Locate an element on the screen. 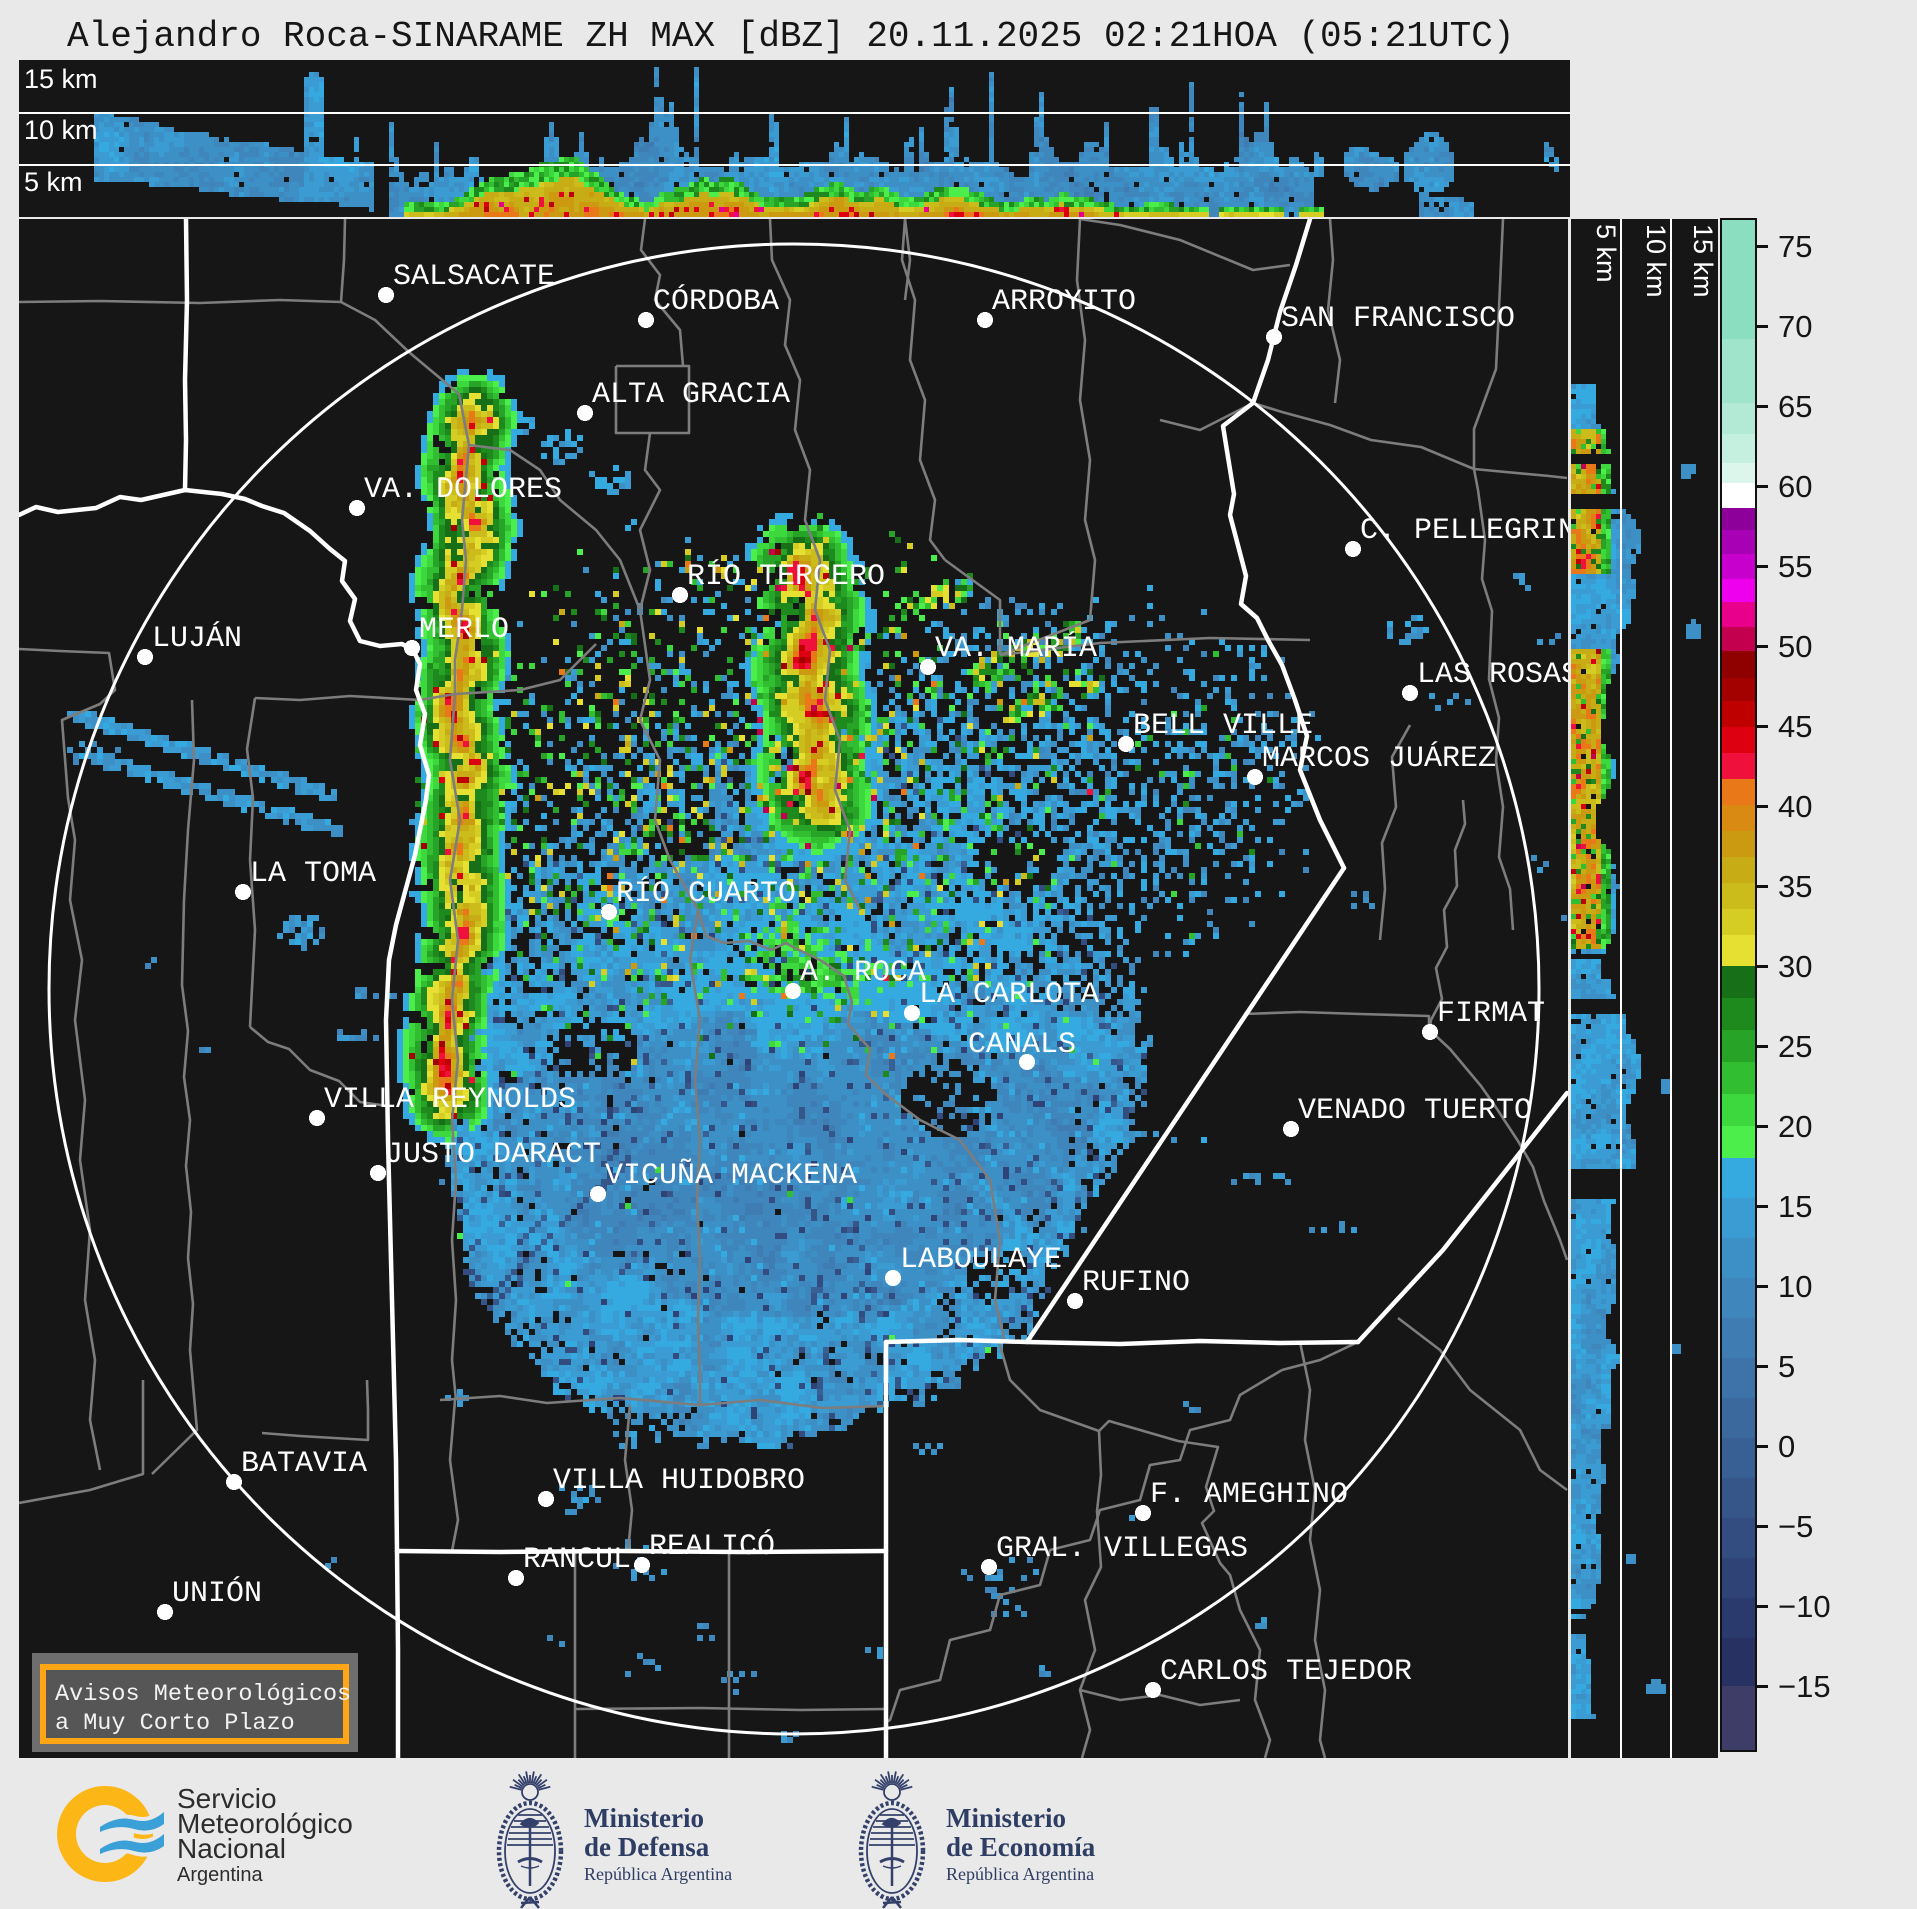 This screenshot has height=1909, width=1917. svg-text: 65 is located at coordinates (1795, 406).